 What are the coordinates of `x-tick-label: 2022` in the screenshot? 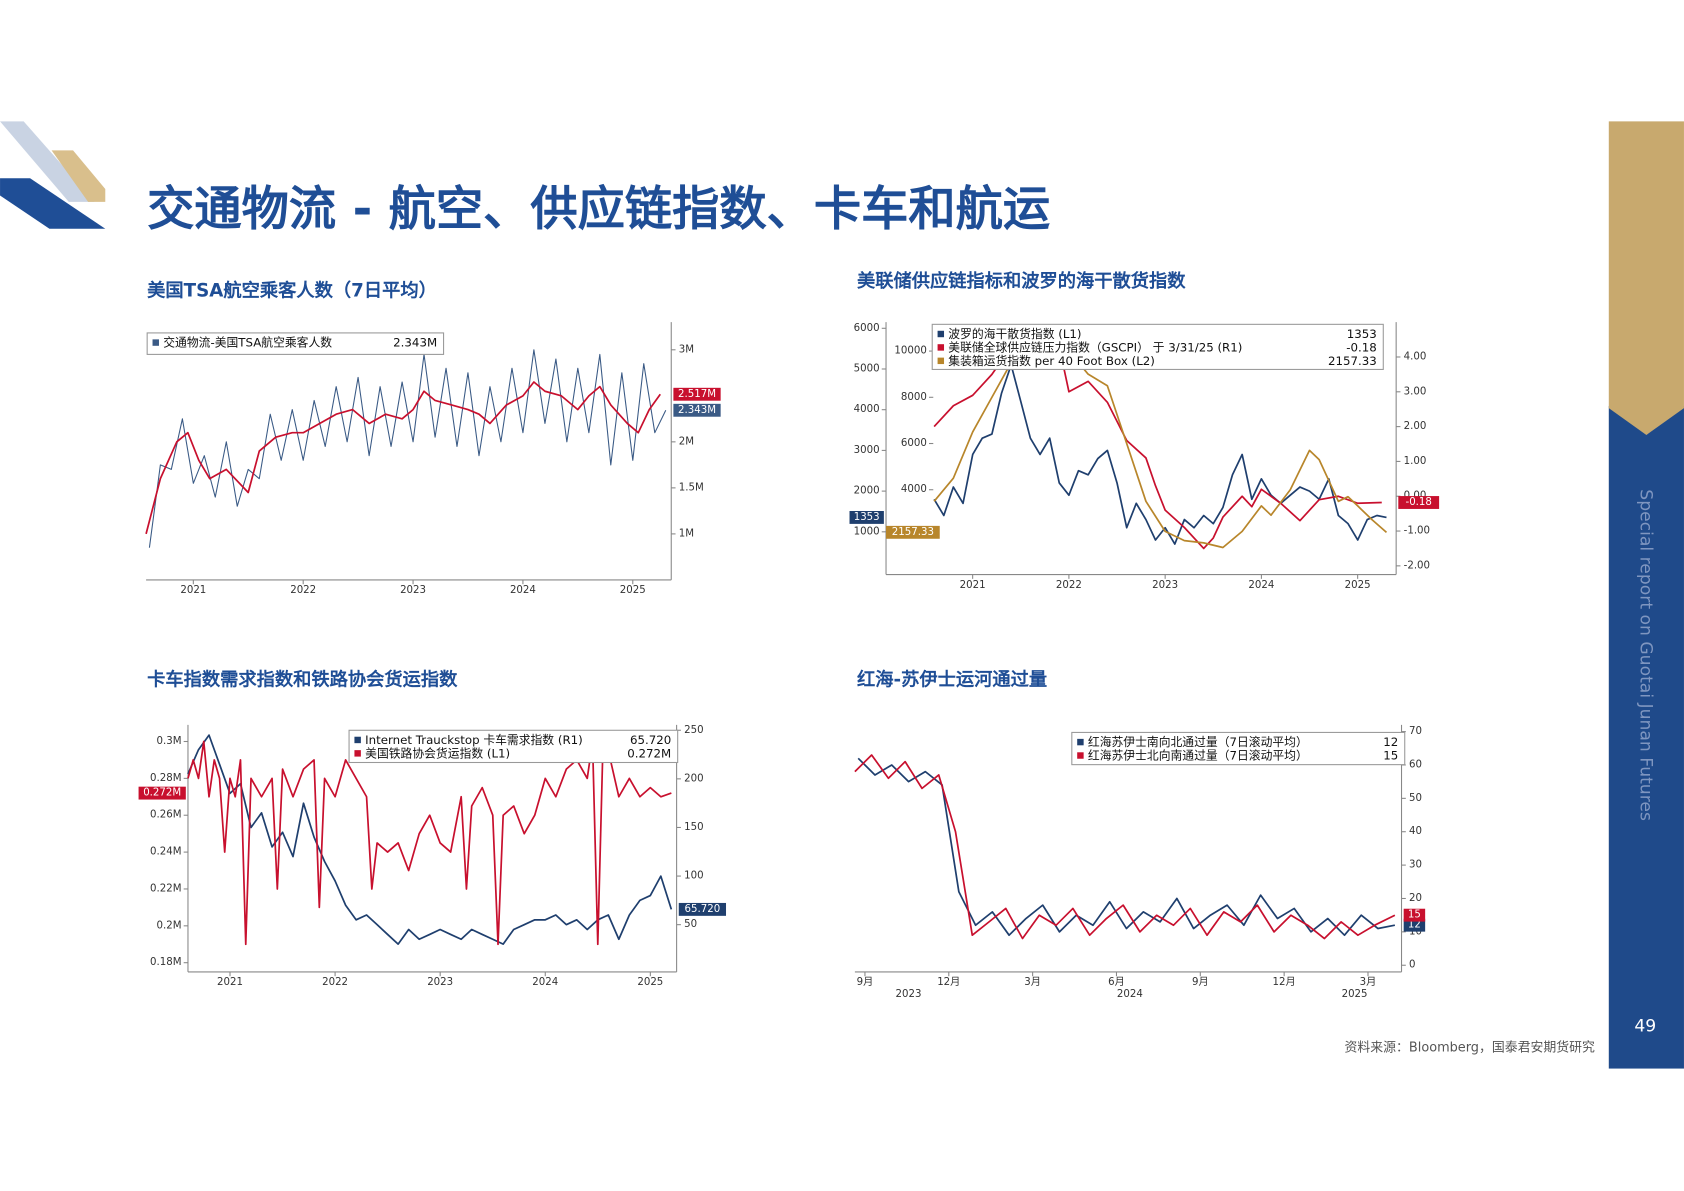 It's located at (1069, 585).